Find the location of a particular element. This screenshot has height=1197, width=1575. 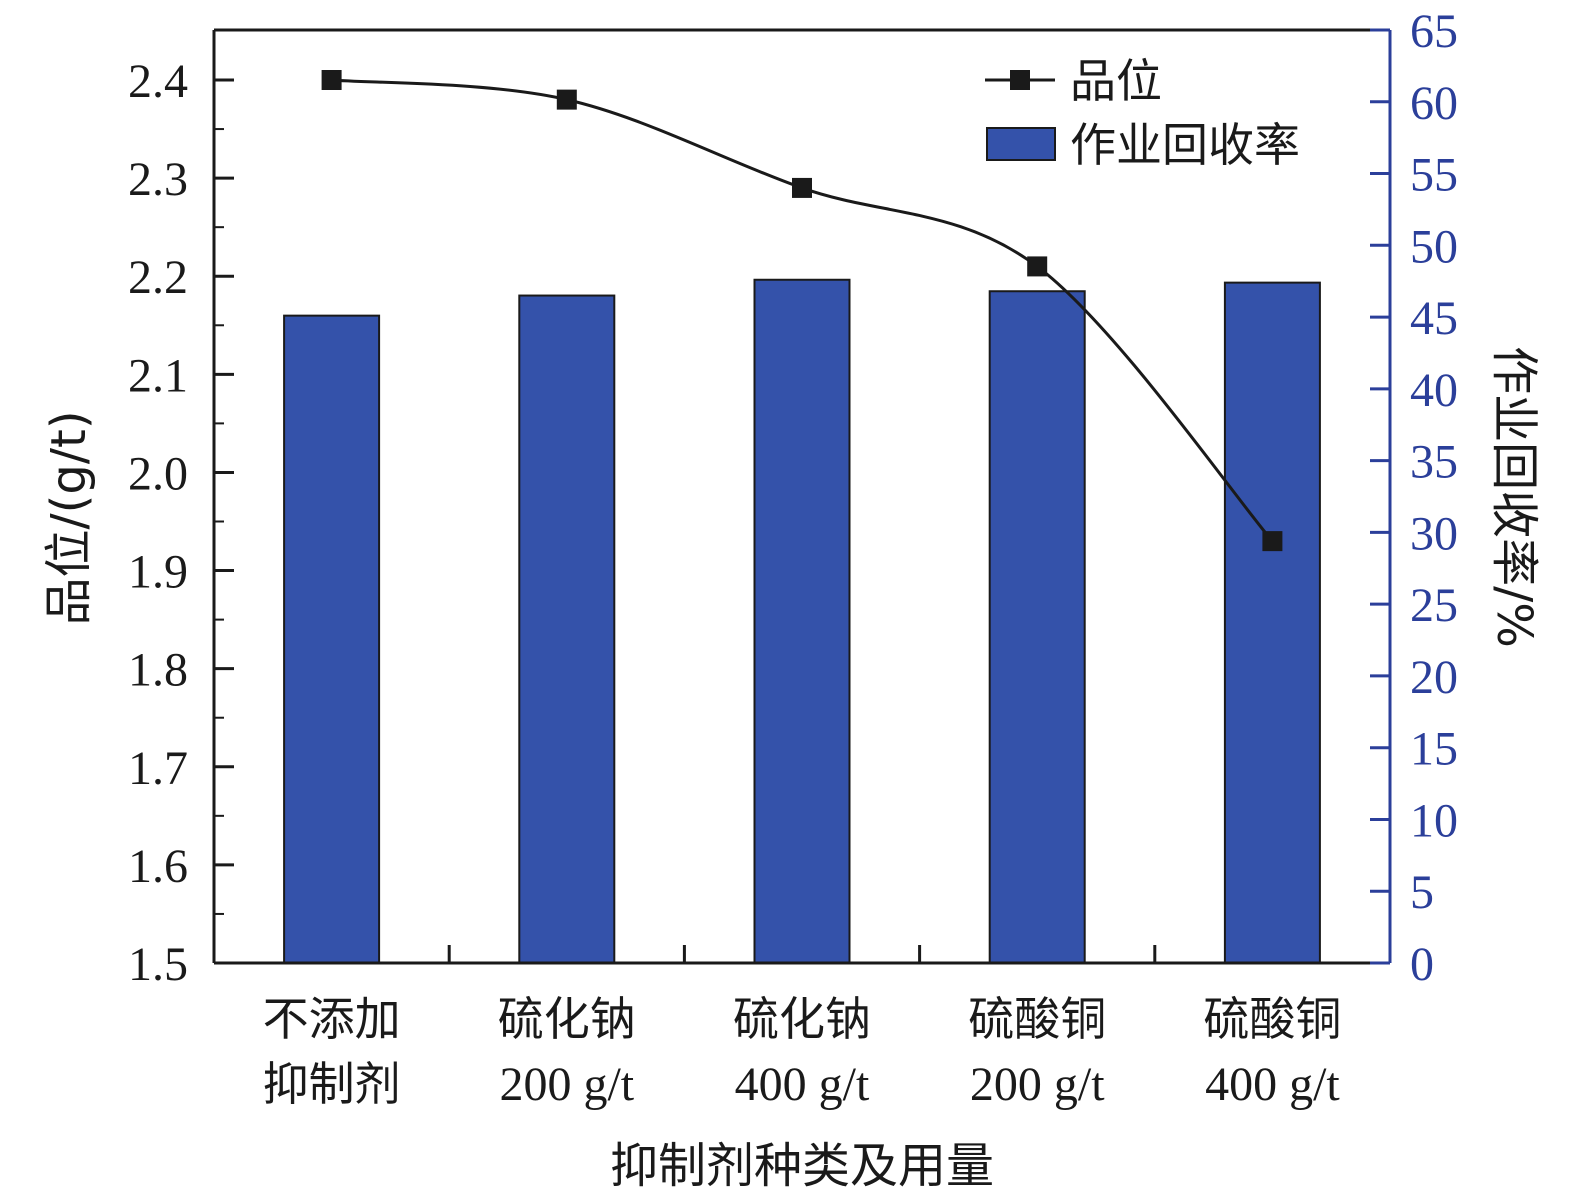

x-tick-label-line2-3: 400 g/t is located at coordinates (802, 1084).